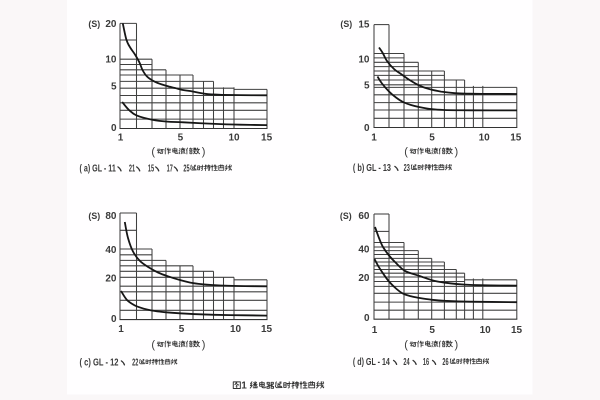  I want to click on svg-text: 23, so click(407, 168).